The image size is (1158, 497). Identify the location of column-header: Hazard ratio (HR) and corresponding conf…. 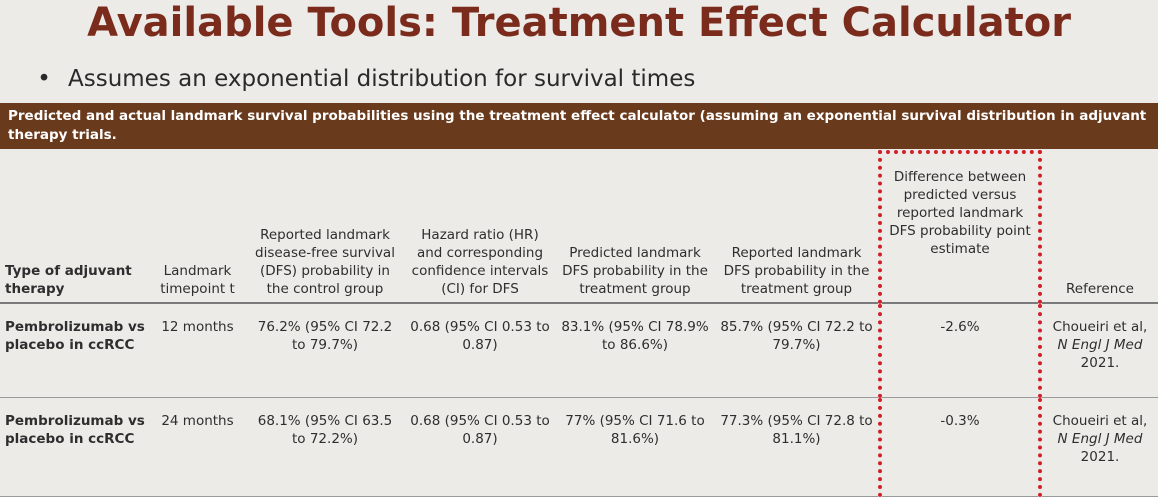
(480, 228).